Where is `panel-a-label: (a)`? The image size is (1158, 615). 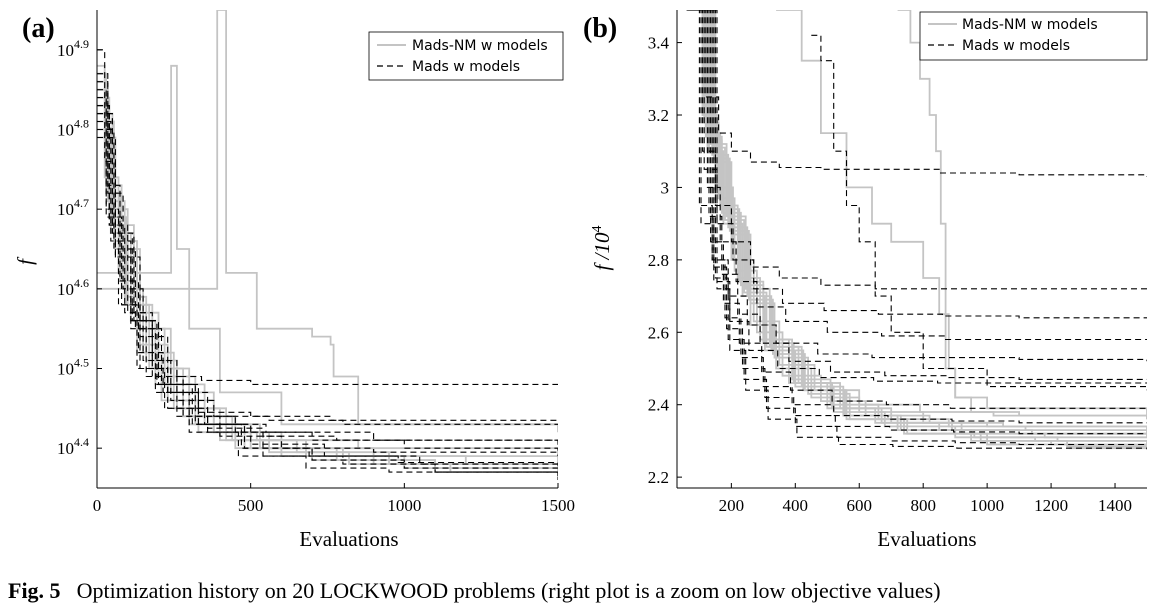
panel-a-label: (a) is located at coordinates (38, 28).